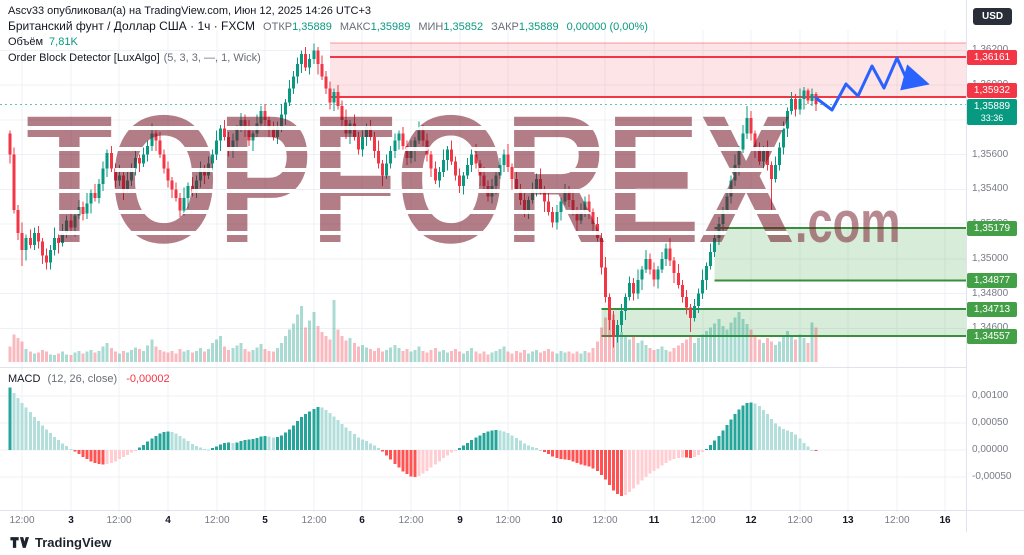  Describe the element at coordinates (265, 520) in the screenshot. I see `time-tick-label: 5` at that location.